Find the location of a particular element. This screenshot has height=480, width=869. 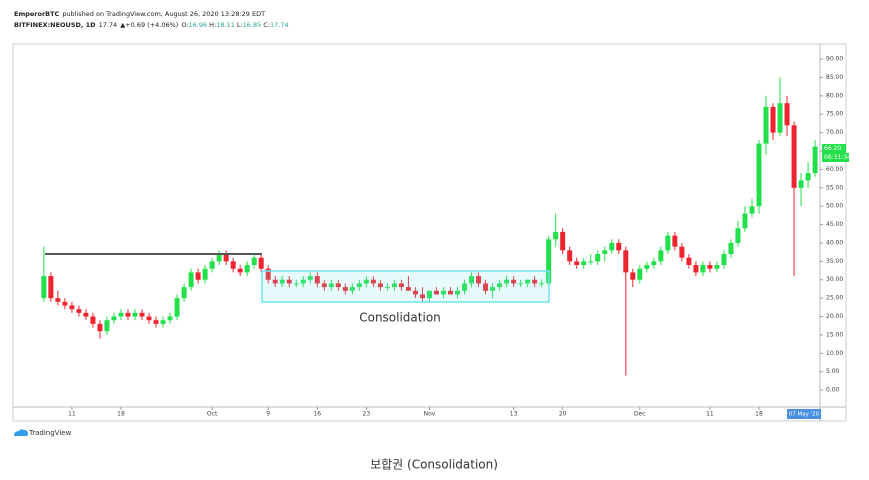

c: 17.74 is located at coordinates (279, 25).